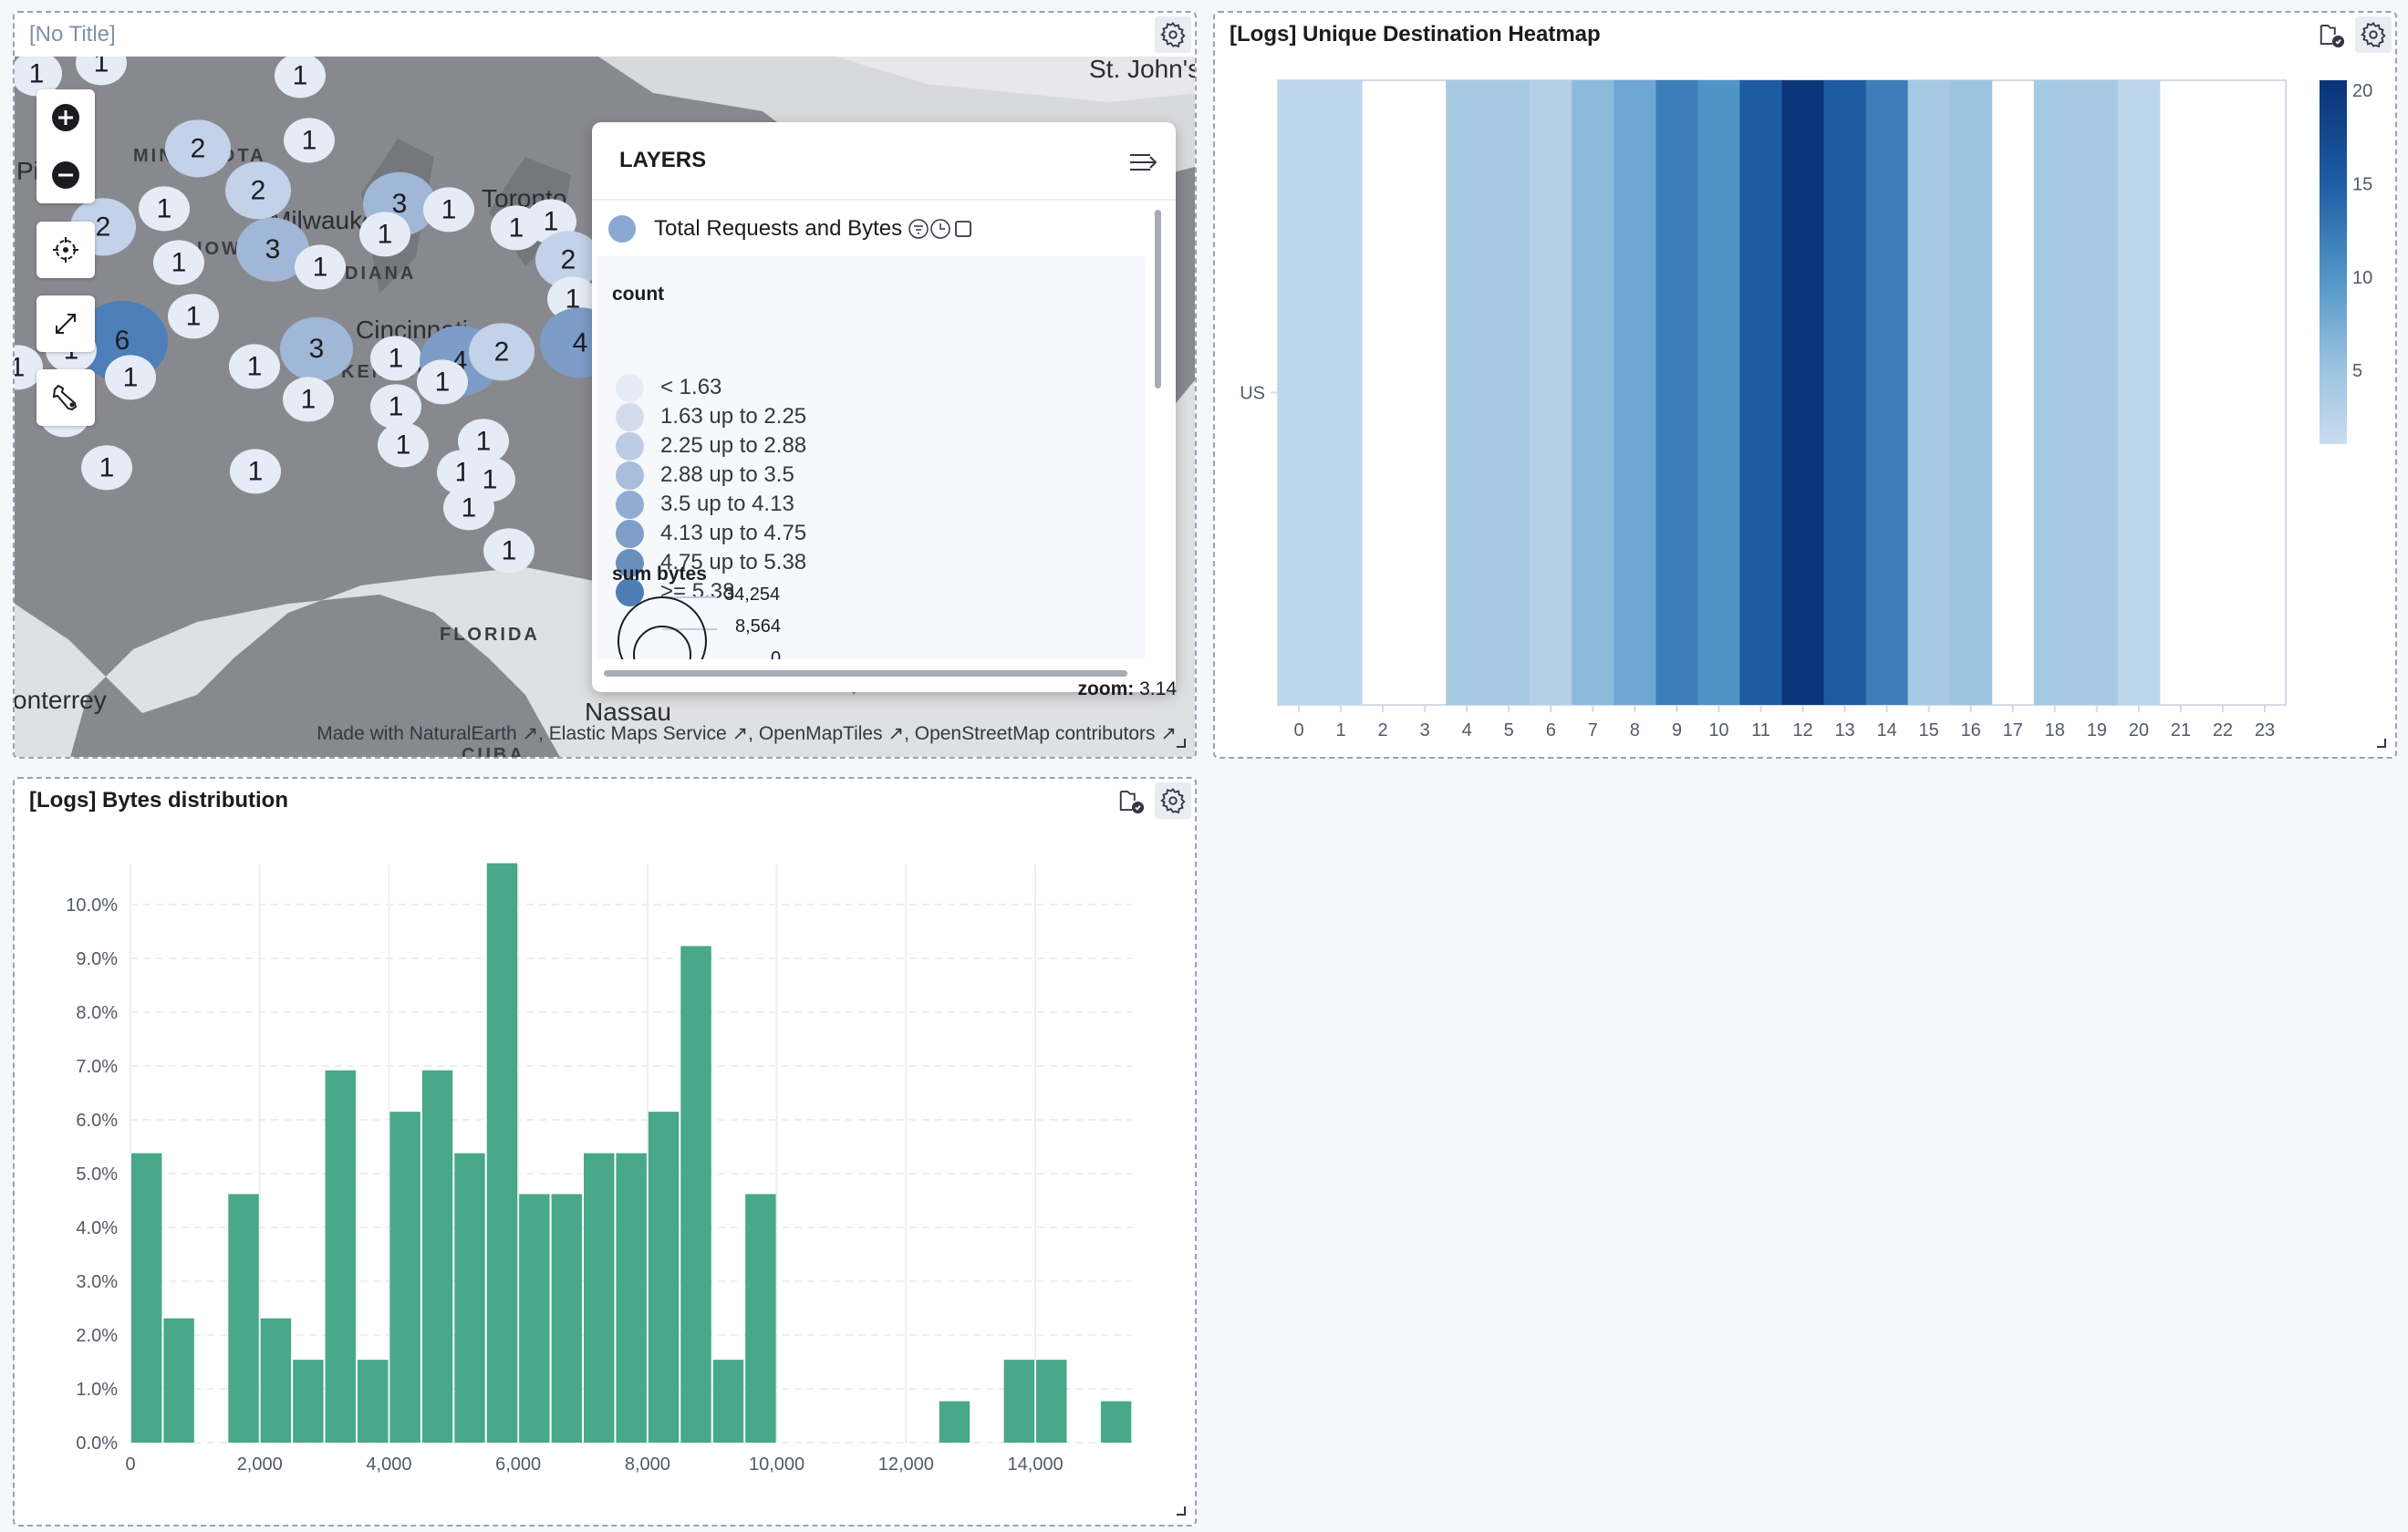  I want to click on attribution-link: Made with NaturalEarth, so click(417, 733).